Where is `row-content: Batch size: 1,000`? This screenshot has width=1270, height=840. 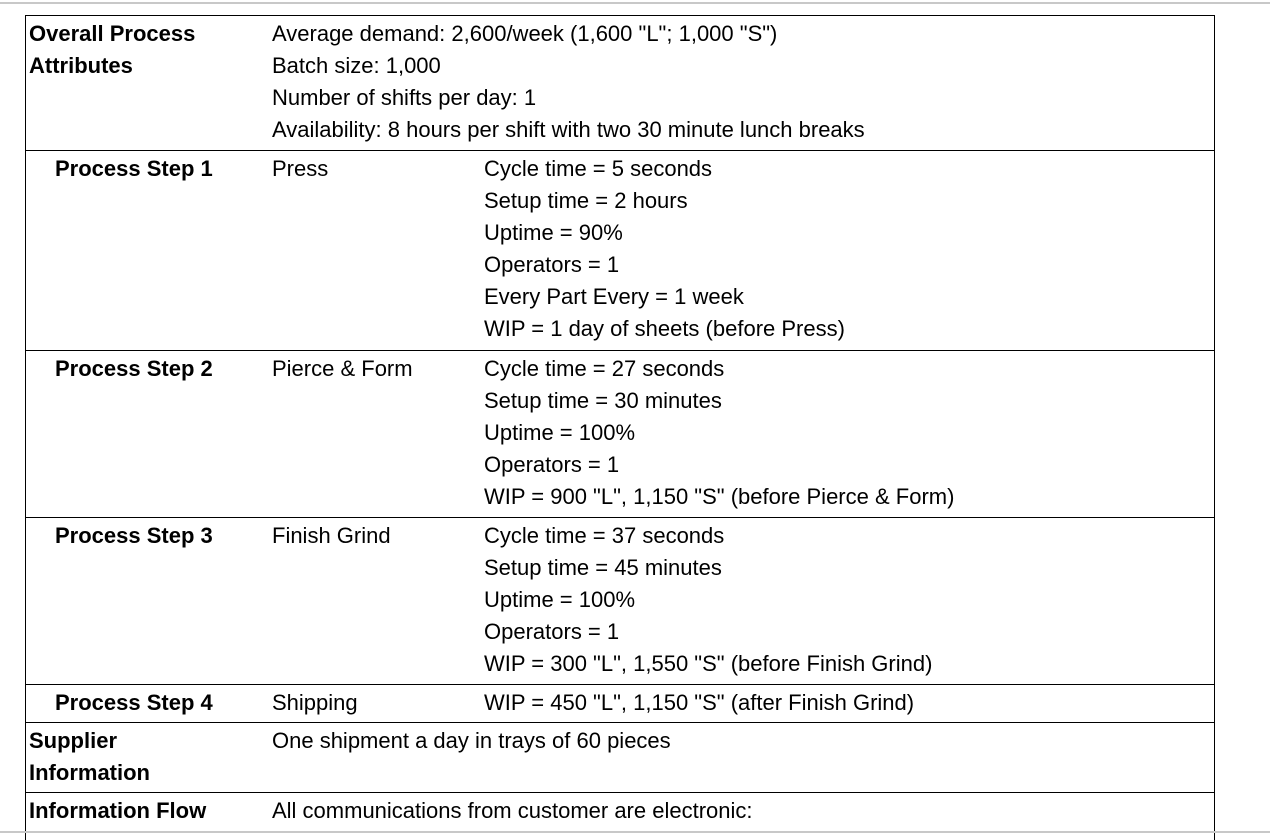 row-content: Batch size: 1,000 is located at coordinates (356, 65).